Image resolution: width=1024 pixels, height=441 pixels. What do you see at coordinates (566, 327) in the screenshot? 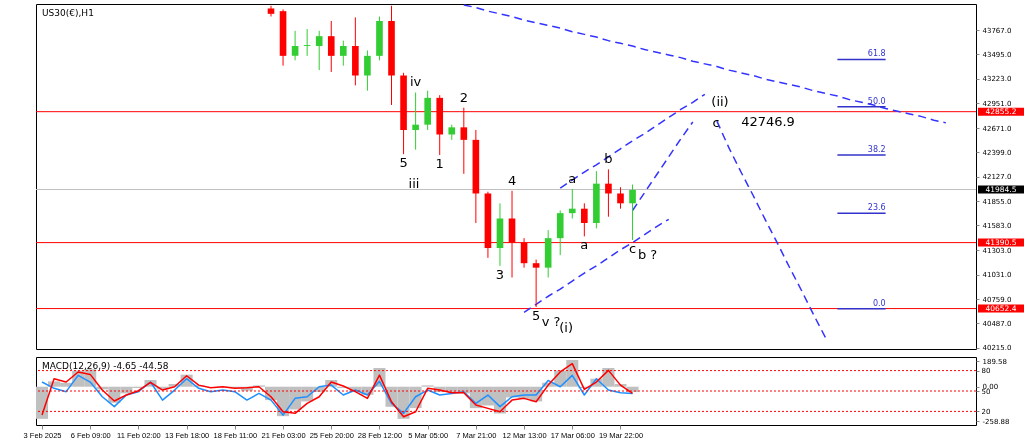
I see `annotation: (i)` at bounding box center [566, 327].